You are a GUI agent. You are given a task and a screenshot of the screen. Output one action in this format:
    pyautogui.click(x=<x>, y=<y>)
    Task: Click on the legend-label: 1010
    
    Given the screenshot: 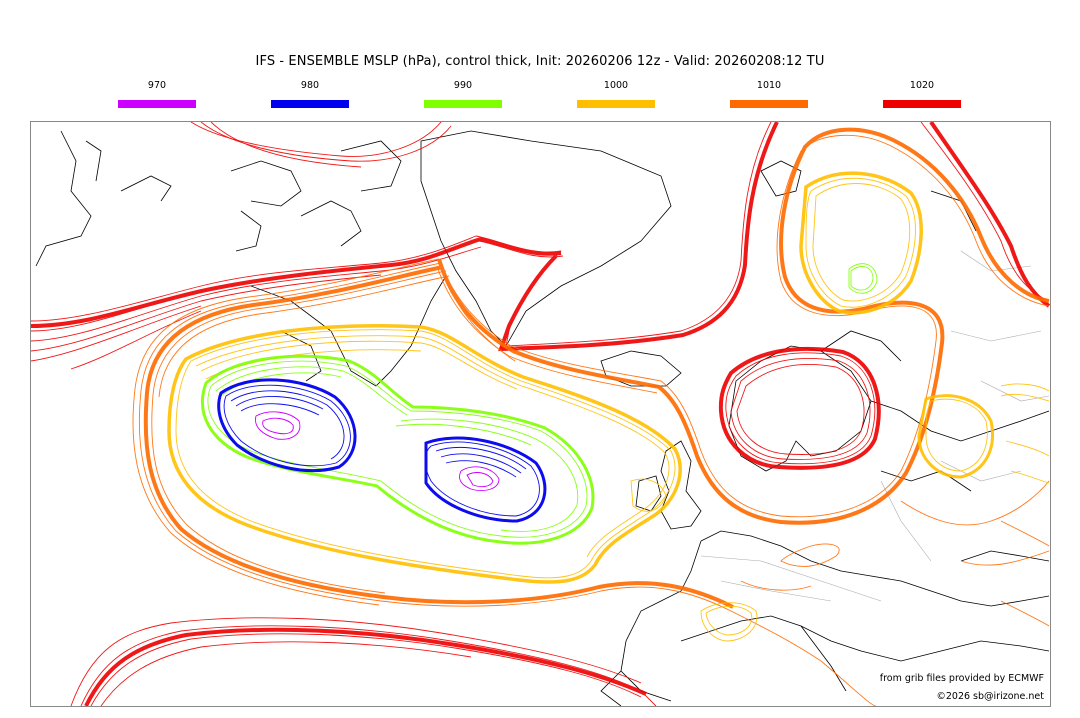 What is the action you would take?
    pyautogui.click(x=769, y=85)
    